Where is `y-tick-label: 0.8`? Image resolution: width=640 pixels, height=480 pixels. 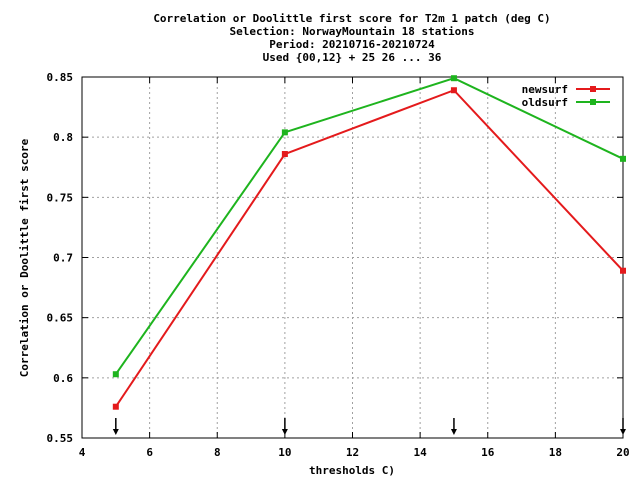 y-tick-label: 0.8 is located at coordinates (63, 137).